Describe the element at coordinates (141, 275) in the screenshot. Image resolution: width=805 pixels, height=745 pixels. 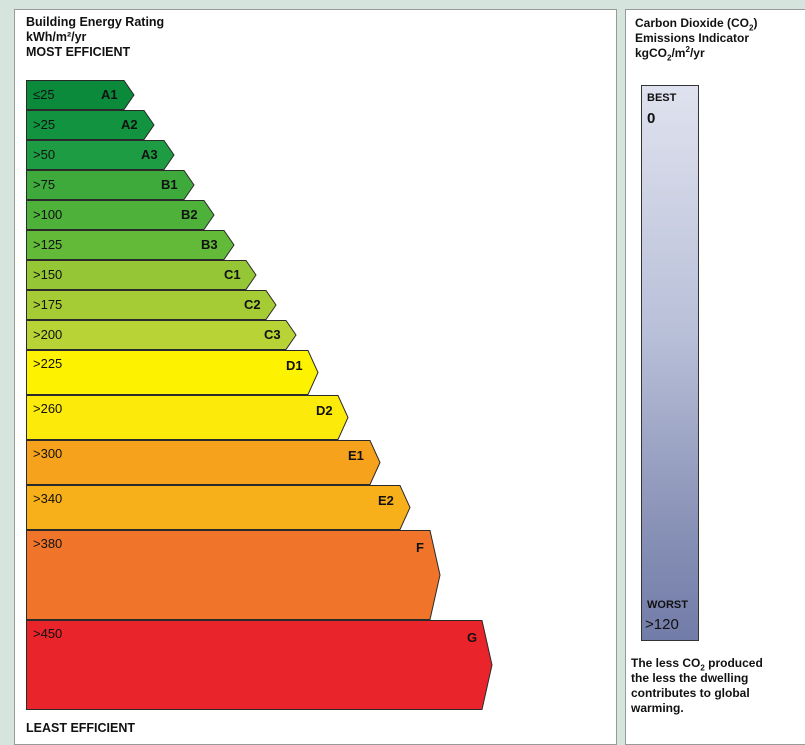
I see `rating-band-c1: >150 C1` at that location.